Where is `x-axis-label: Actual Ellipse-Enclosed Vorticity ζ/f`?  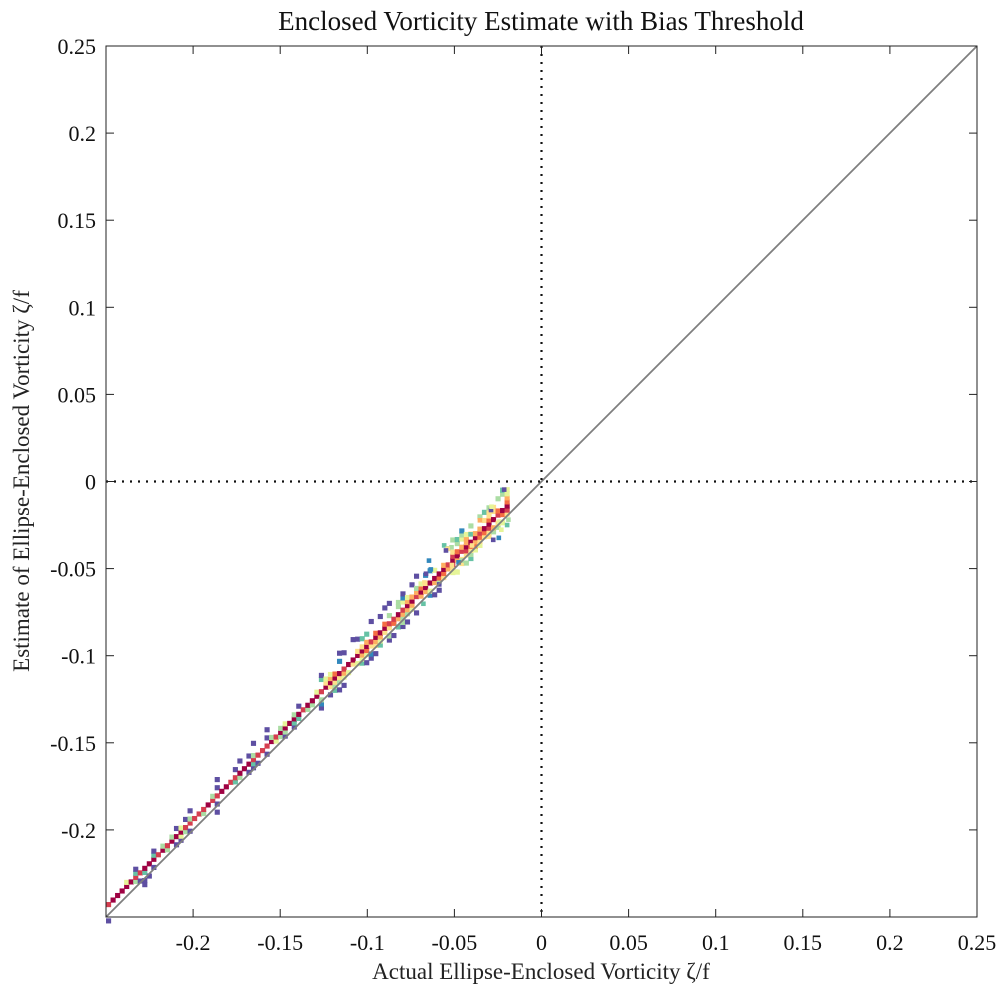 x-axis-label: Actual Ellipse-Enclosed Vorticity ζ/f is located at coordinates (541, 971).